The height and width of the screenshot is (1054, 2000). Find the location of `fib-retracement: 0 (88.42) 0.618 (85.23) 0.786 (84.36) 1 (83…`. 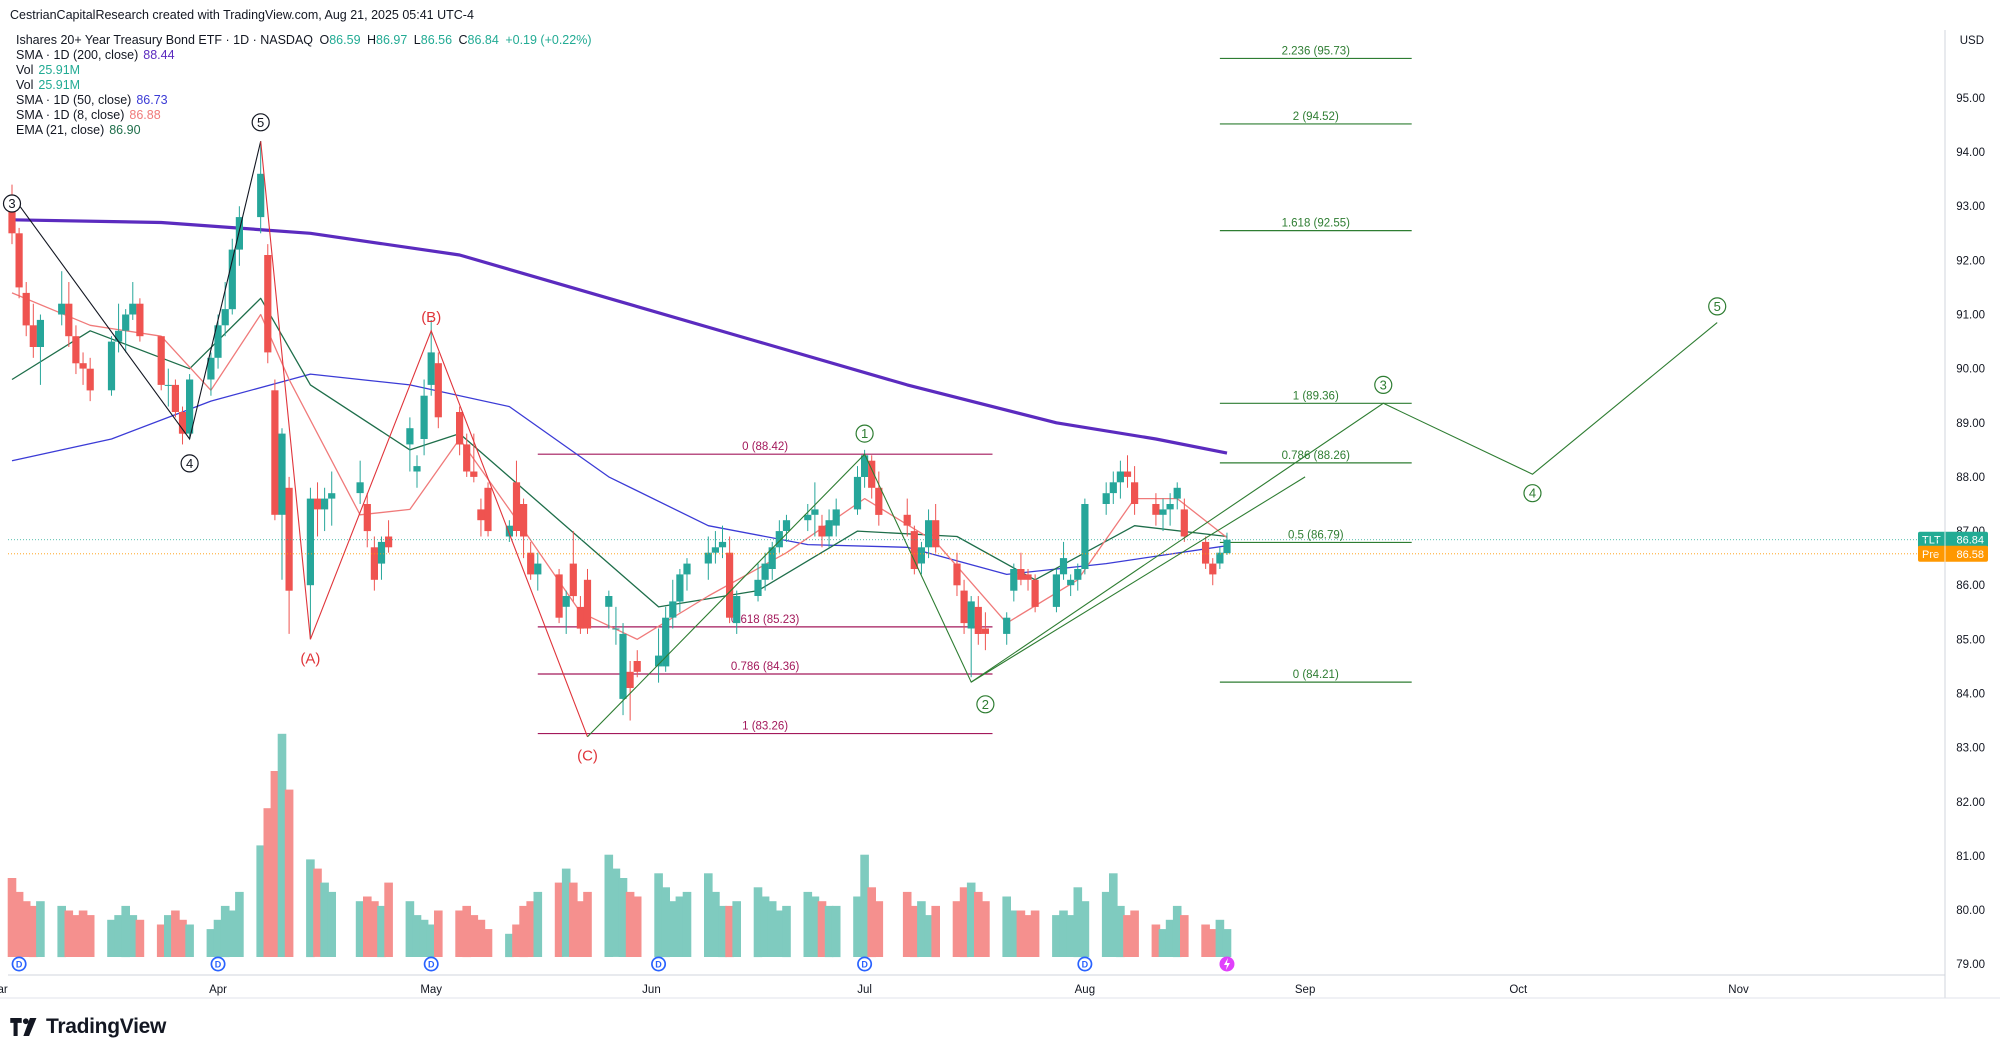

fib-retracement: 0 (88.42) 0.618 (85.23) 0.786 (84.36) 1 (83… is located at coordinates (765, 588).